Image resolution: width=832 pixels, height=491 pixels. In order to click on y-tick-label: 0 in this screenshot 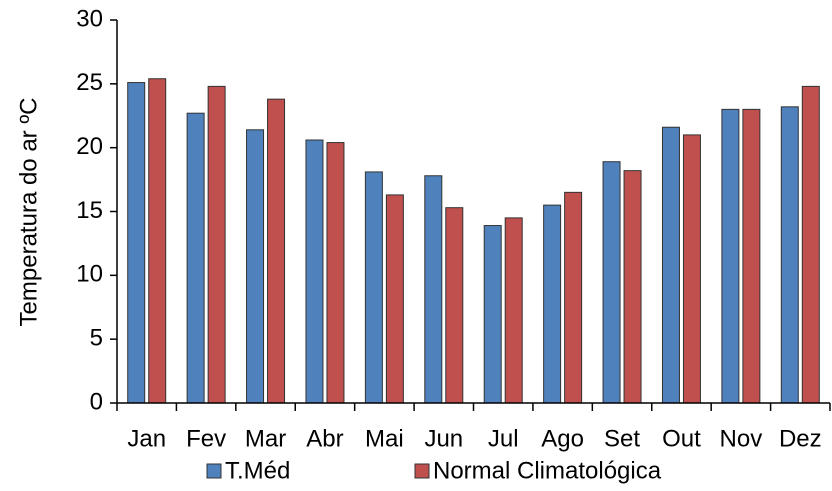, I will do `click(96, 401)`.